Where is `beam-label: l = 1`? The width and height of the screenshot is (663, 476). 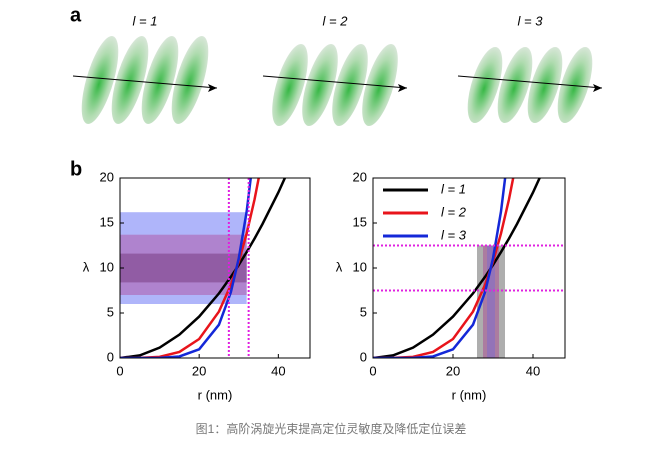
beam-label: l = 1 is located at coordinates (145, 20).